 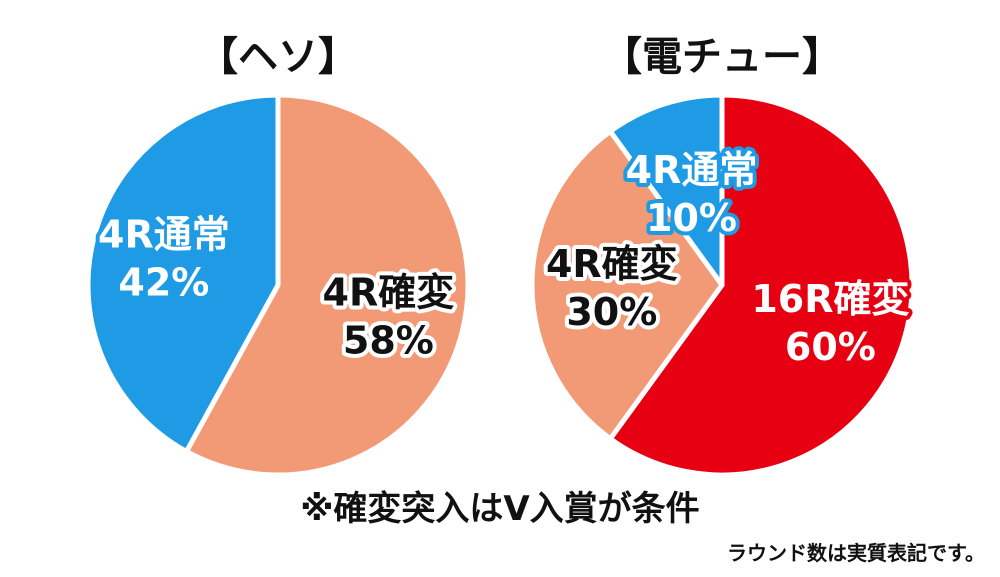 What do you see at coordinates (722, 57) in the screenshot?
I see `pie-title-denchu: 【電チュー】` at bounding box center [722, 57].